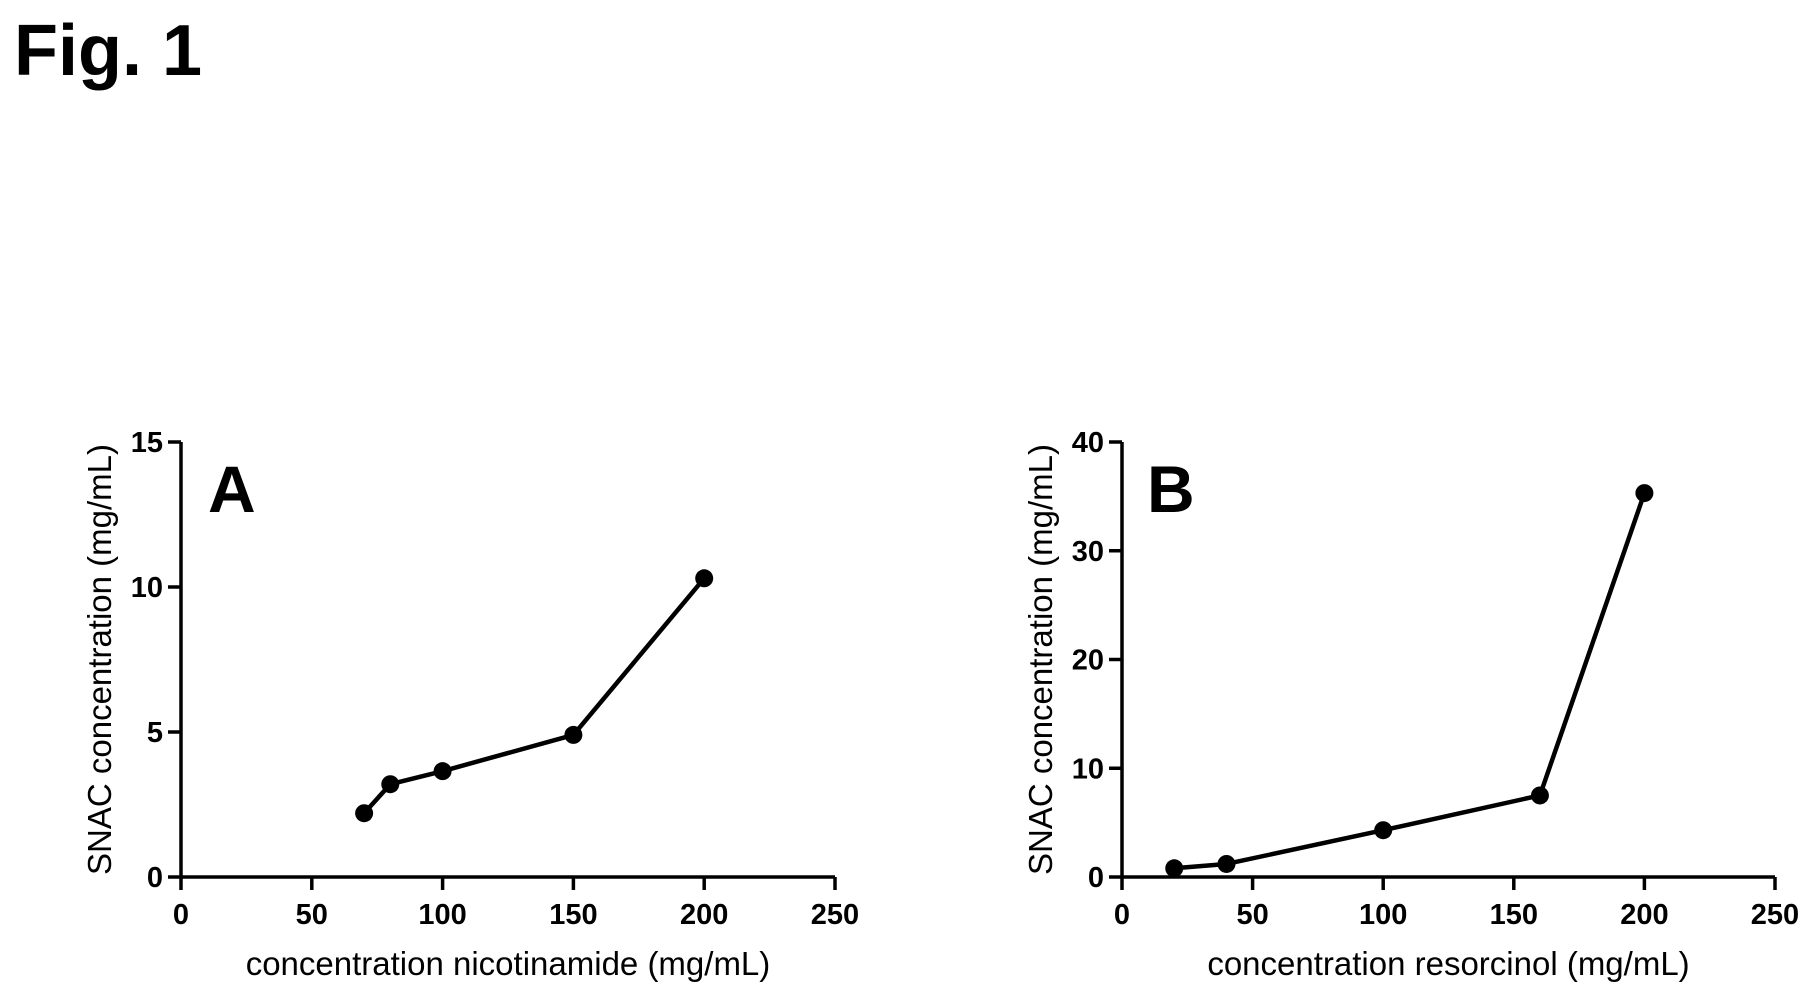 The image size is (1808, 999). What do you see at coordinates (108, 51) in the screenshot?
I see `figure-title: Fig. 1` at bounding box center [108, 51].